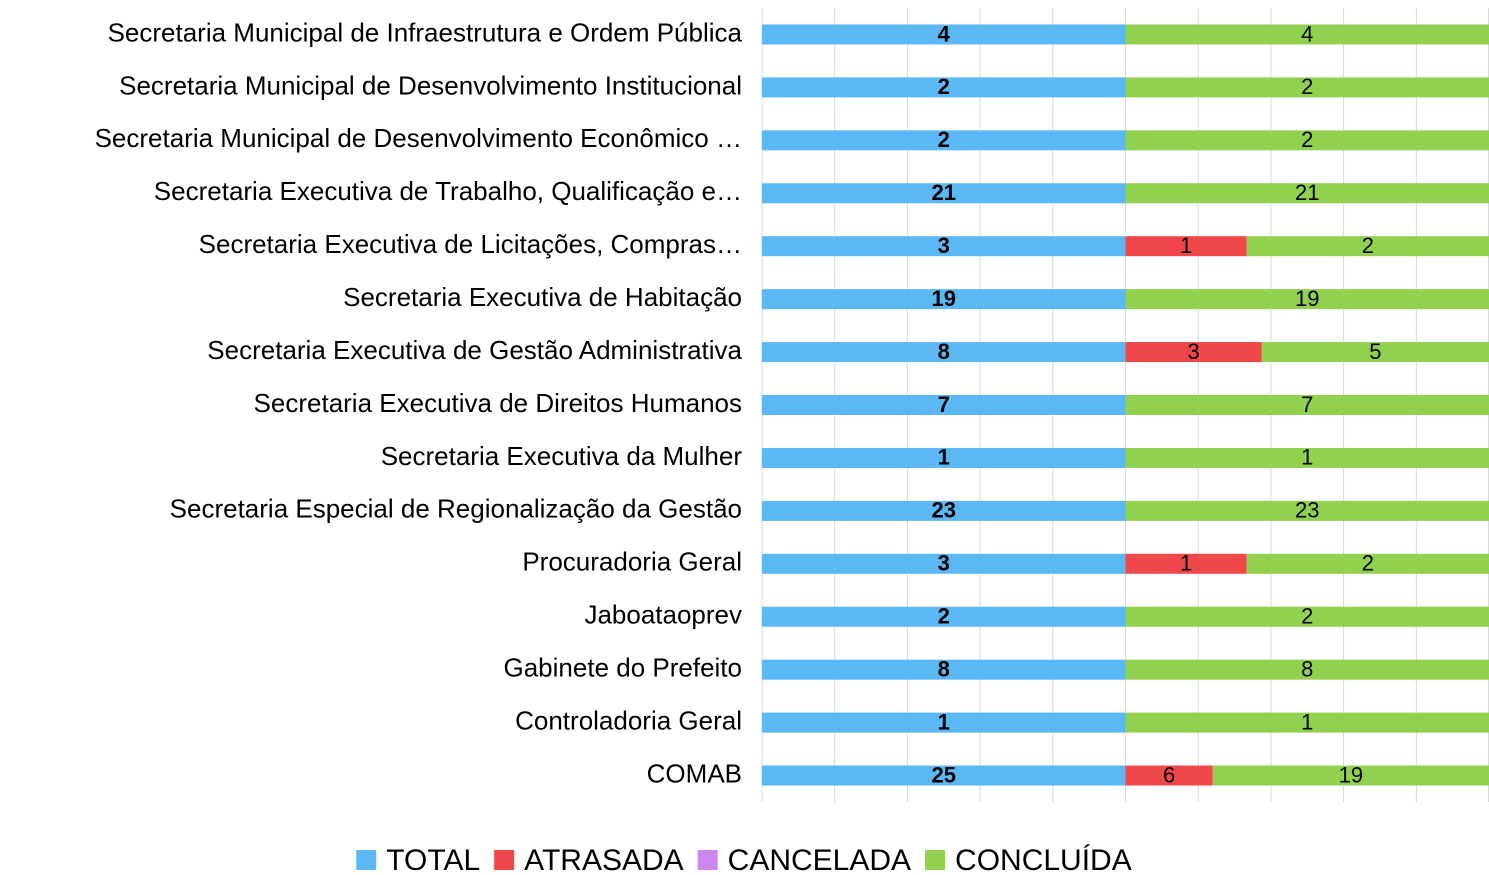 The image size is (1489, 875). What do you see at coordinates (819, 859) in the screenshot?
I see `legend-label: CANCELADA` at bounding box center [819, 859].